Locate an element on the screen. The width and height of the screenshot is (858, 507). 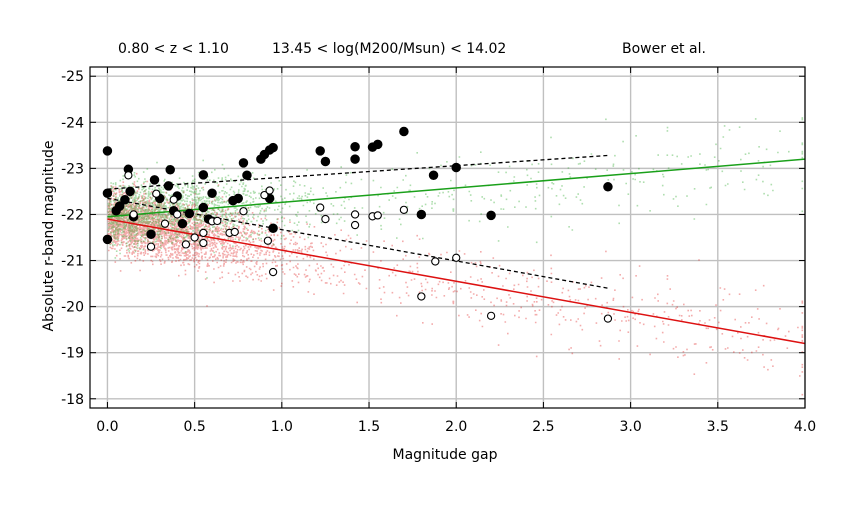
x-tick-label: 1.0 is located at coordinates (282, 427).